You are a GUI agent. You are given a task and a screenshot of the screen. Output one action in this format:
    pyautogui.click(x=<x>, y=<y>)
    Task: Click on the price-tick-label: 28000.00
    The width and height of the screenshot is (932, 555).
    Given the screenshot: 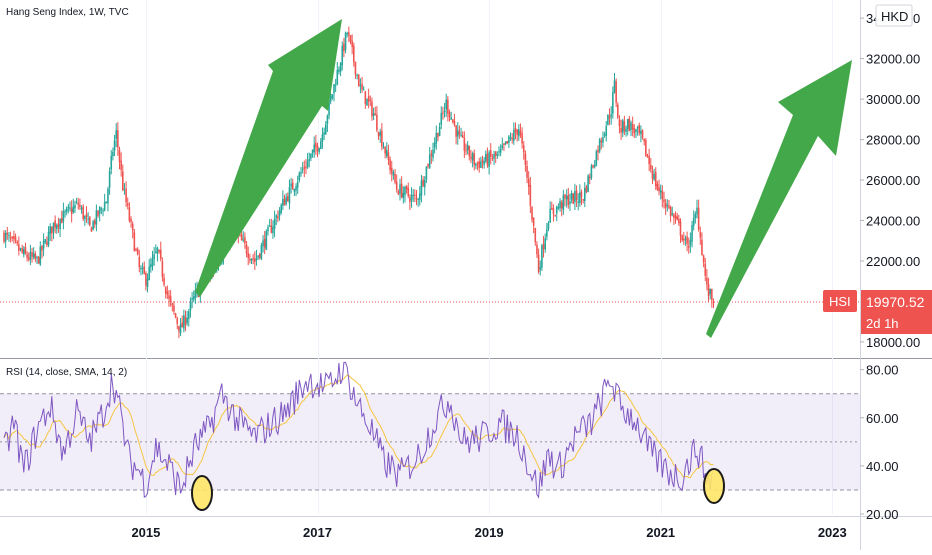 What is the action you would take?
    pyautogui.click(x=893, y=140)
    